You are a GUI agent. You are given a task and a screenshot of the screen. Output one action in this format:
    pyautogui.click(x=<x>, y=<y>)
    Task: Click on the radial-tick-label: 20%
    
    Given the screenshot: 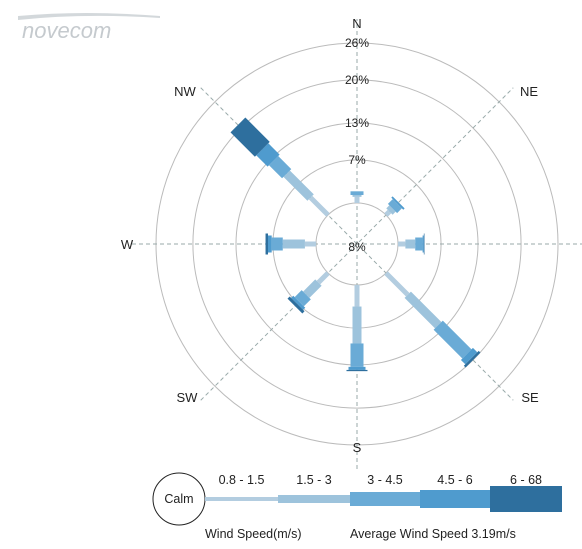 What is the action you would take?
    pyautogui.click(x=357, y=80)
    